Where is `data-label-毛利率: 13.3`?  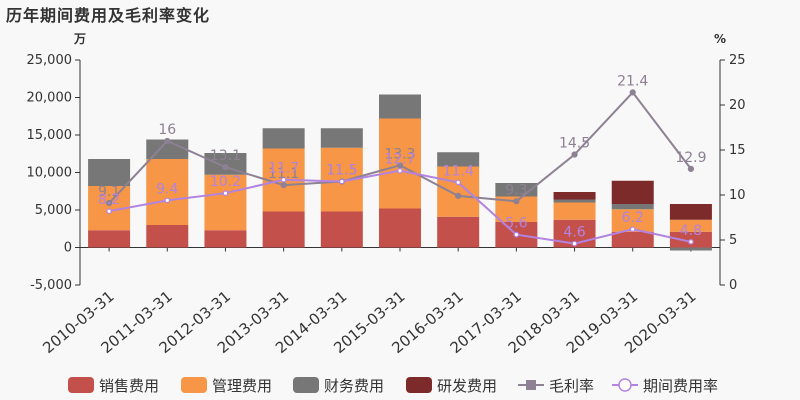
data-label-毛利率: 13.3 is located at coordinates (399, 154).